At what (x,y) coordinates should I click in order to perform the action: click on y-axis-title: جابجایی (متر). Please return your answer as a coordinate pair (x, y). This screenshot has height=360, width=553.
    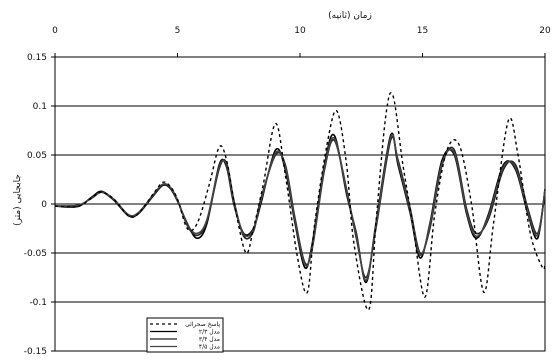
    Looking at the image, I should click on (18, 200).